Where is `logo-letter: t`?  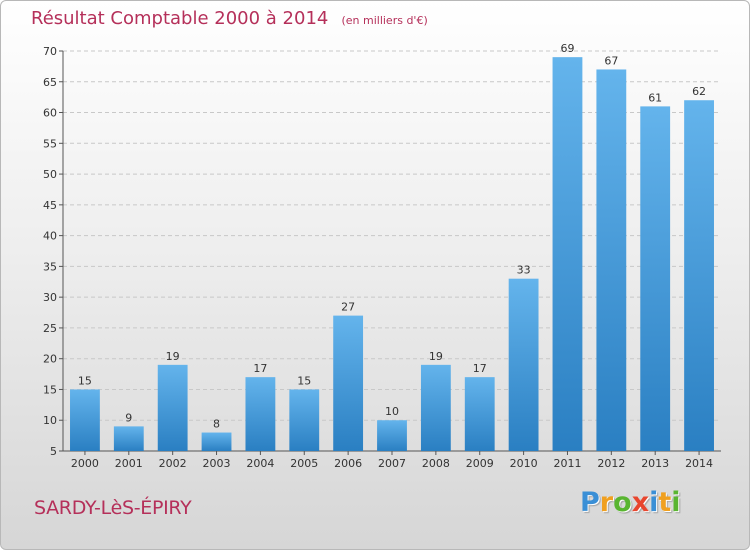
logo-letter: t is located at coordinates (665, 502).